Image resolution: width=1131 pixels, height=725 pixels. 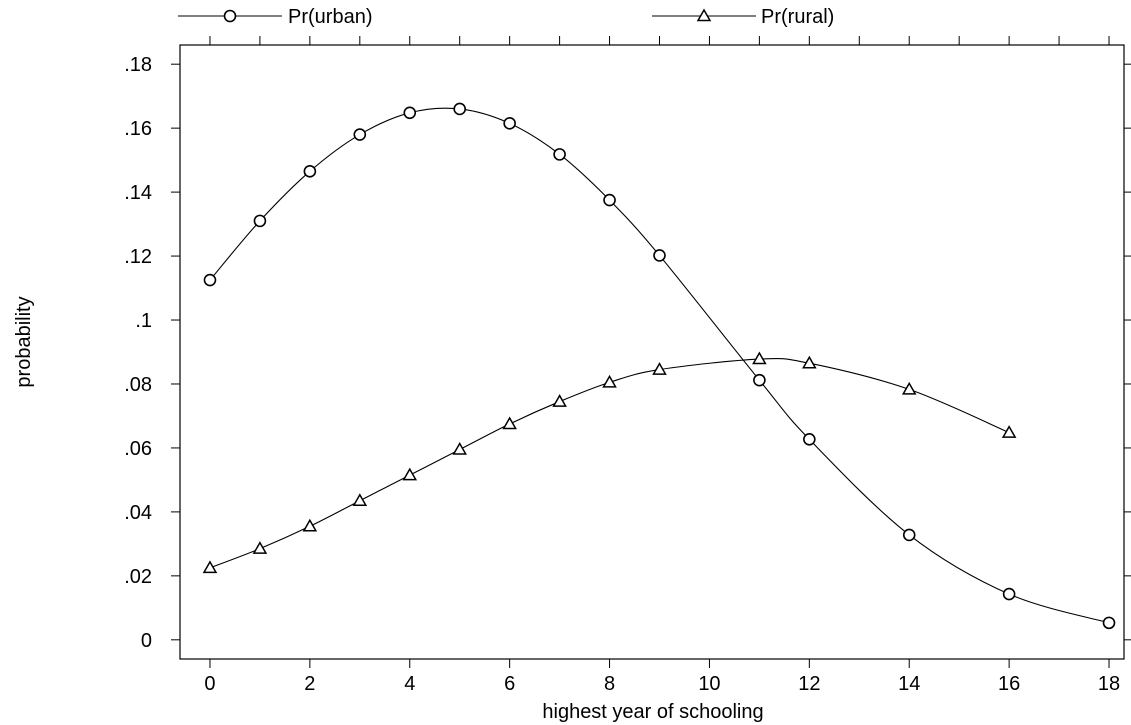 What do you see at coordinates (138, 129) in the screenshot?
I see `y-tick-label: .16` at bounding box center [138, 129].